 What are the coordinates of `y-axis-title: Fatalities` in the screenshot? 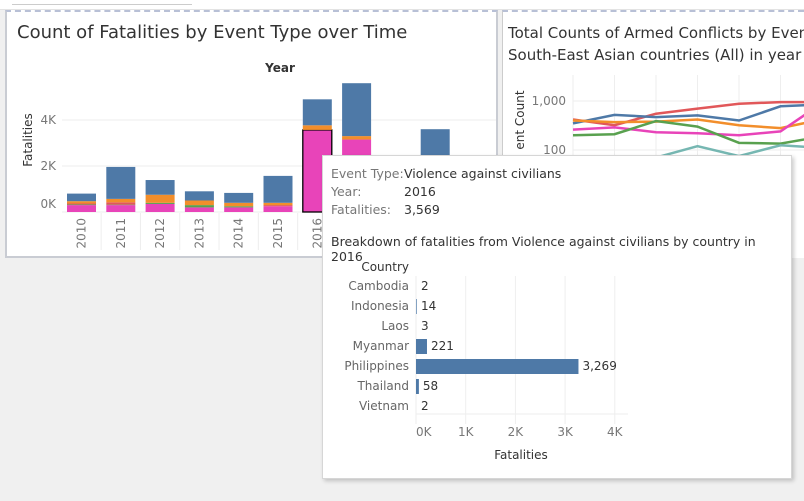 It's located at (28, 140).